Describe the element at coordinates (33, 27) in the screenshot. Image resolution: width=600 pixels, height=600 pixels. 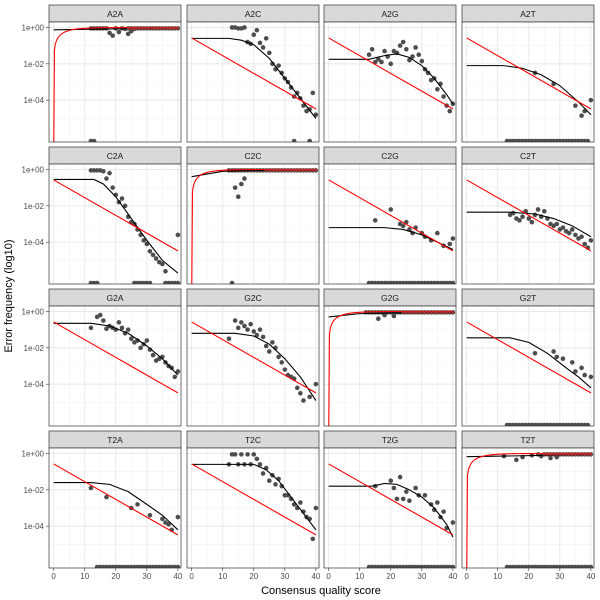
I see `y-tick-label: 1e+00` at that location.